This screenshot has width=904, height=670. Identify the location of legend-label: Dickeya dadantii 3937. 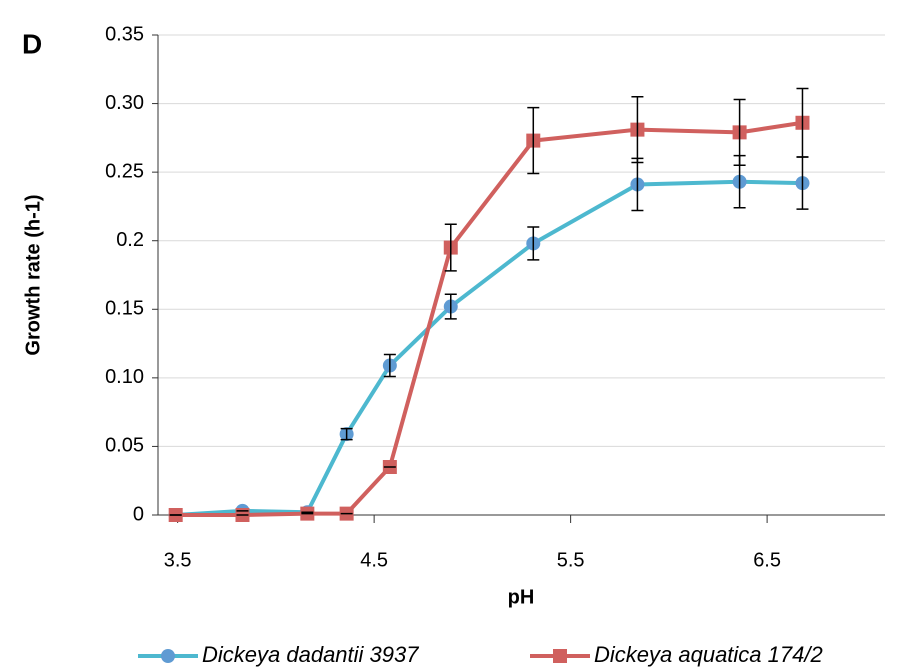
(310, 654).